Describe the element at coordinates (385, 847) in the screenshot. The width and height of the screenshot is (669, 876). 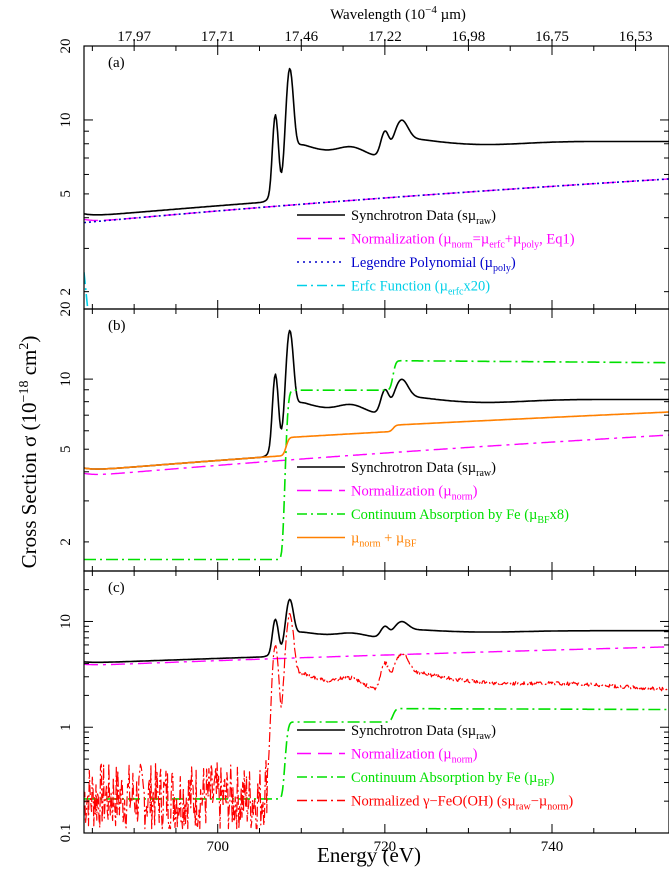
I see `x-tick-label: 720` at that location.